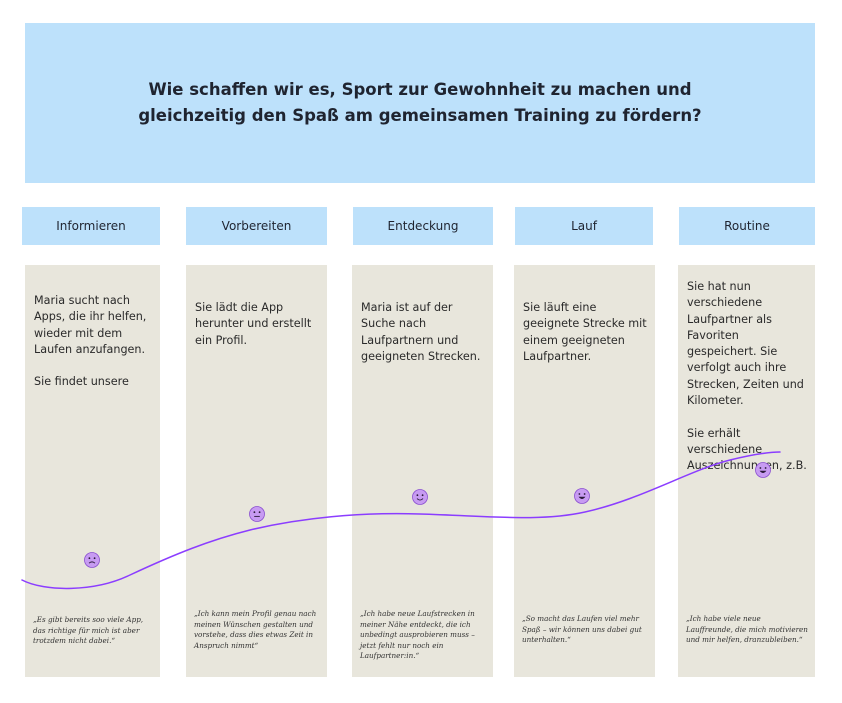 Image resolution: width=842 pixels, height=703 pixels. What do you see at coordinates (91, 226) in the screenshot?
I see `phase-label-informieren: Informieren` at bounding box center [91, 226].